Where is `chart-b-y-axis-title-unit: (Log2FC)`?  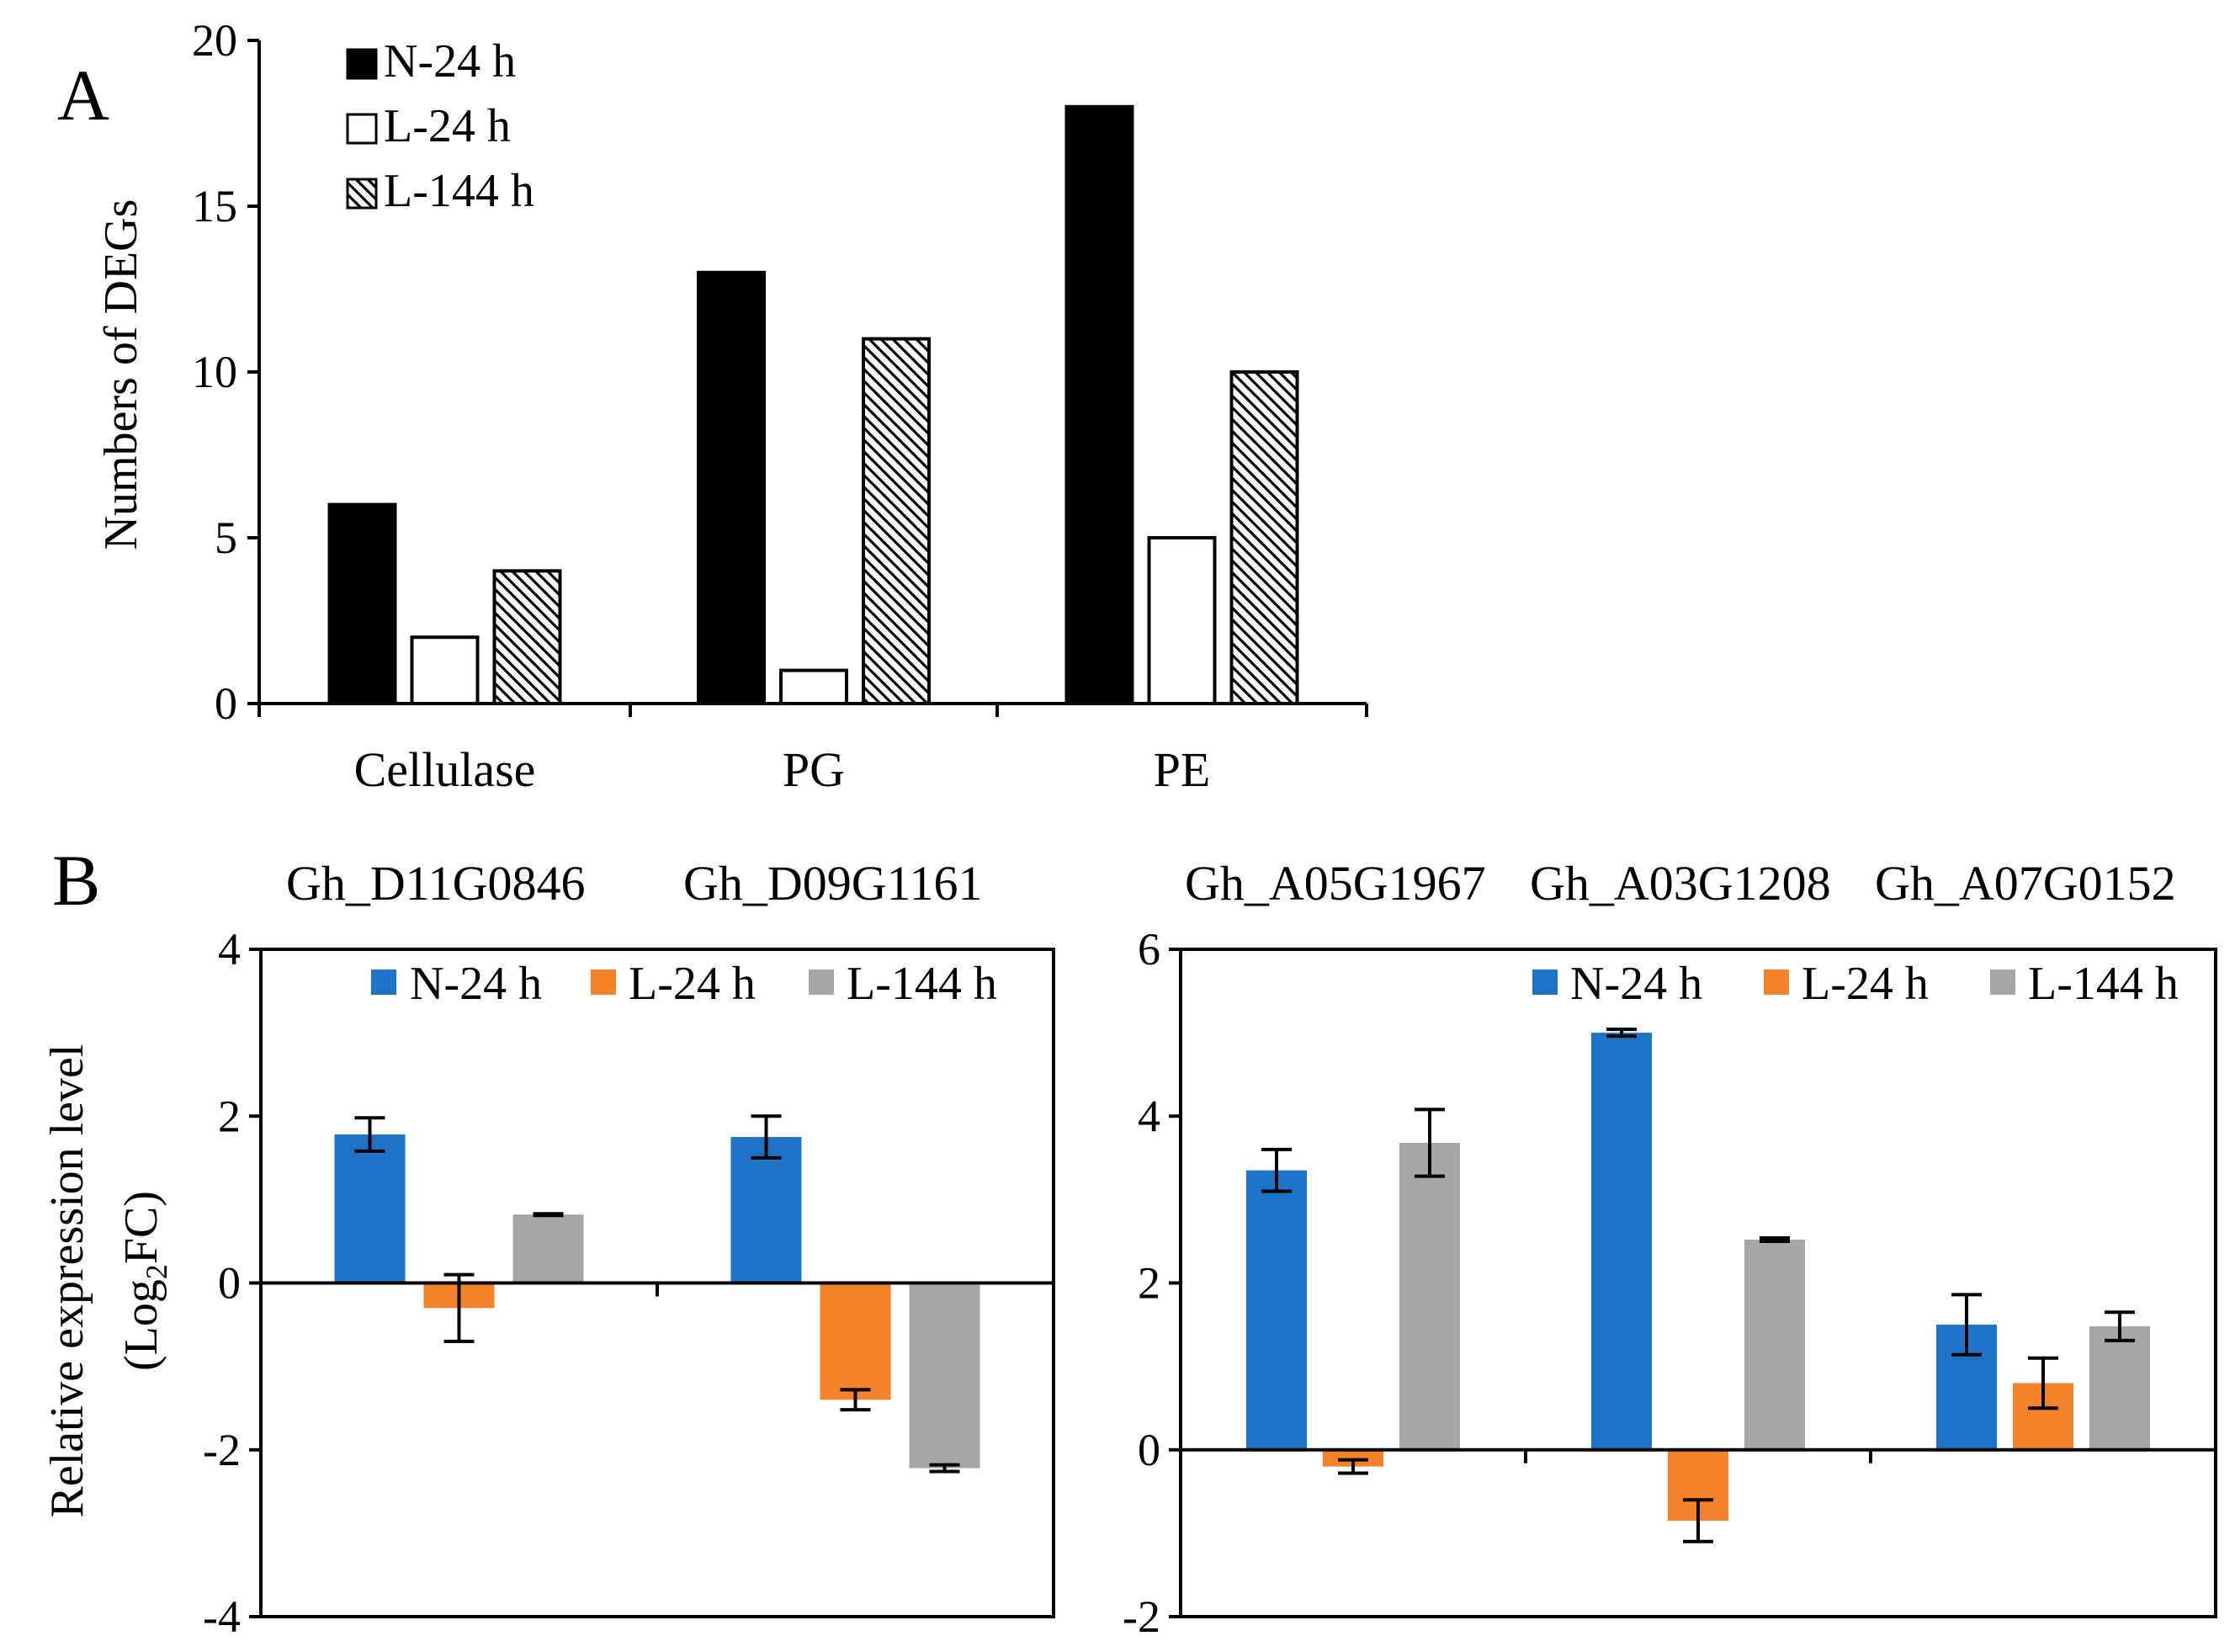 chart-b-y-axis-title-unit: (Log2FC) is located at coordinates (144, 1281).